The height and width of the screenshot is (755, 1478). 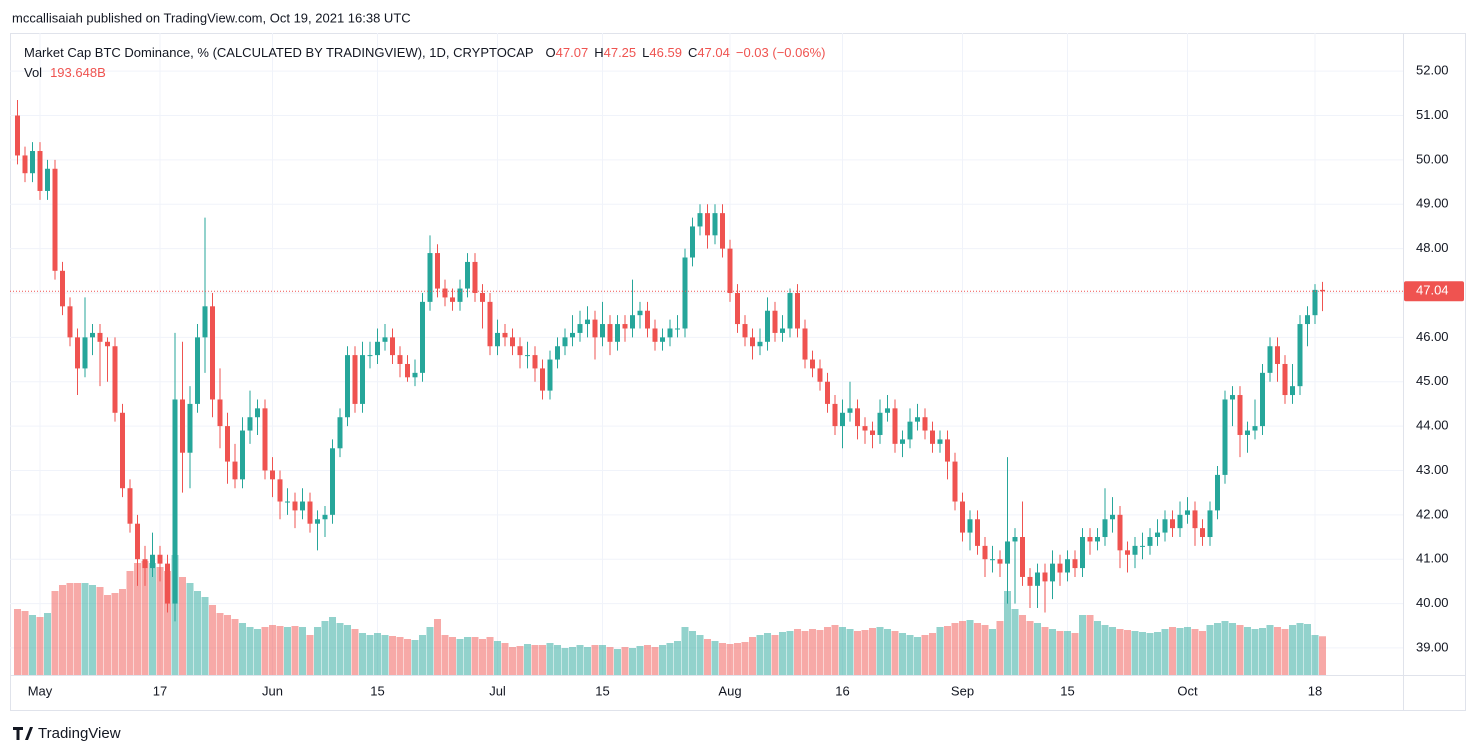 What do you see at coordinates (79, 733) in the screenshot?
I see `footer-brand: TradingView` at bounding box center [79, 733].